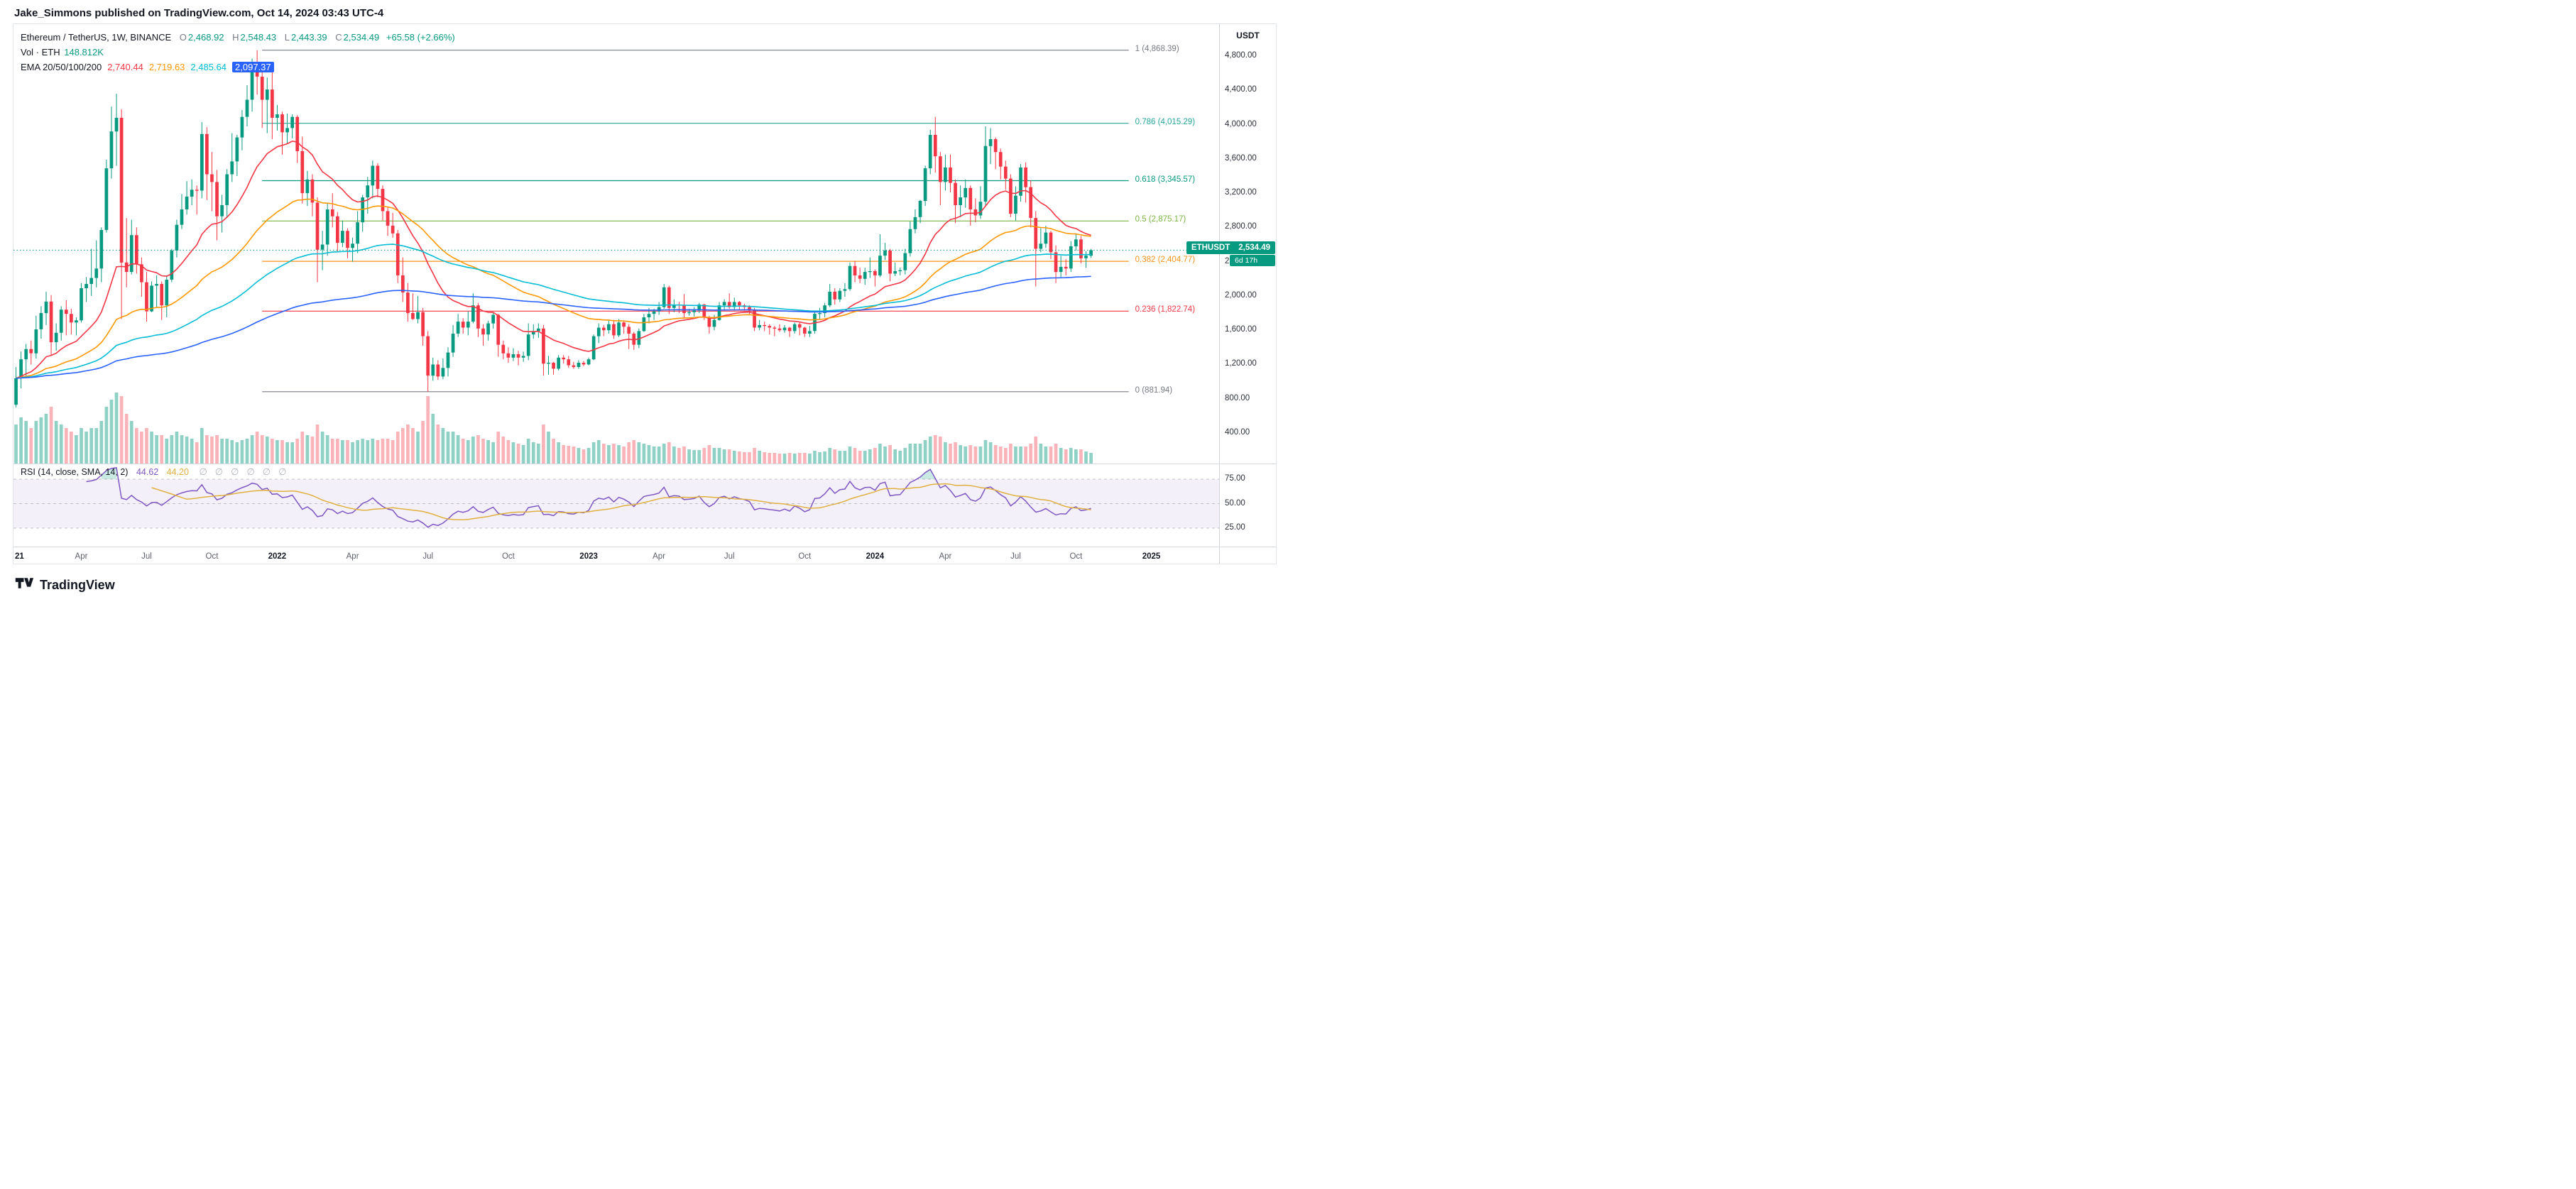 The width and height of the screenshot is (2576, 1189). I want to click on price-tick: 2,800.00, so click(1241, 226).